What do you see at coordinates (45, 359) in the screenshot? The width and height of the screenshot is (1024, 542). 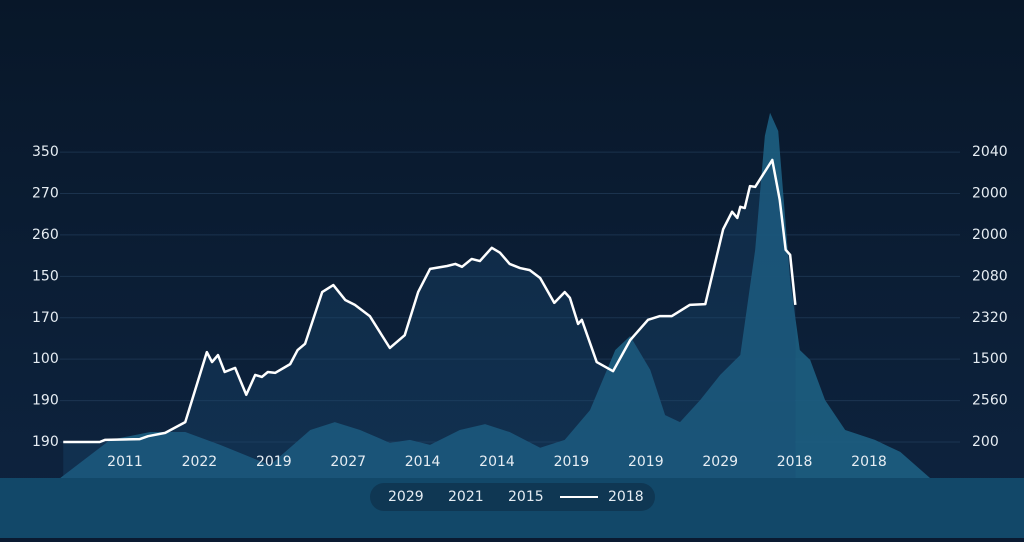 I see `y-tick-label: 100` at bounding box center [45, 359].